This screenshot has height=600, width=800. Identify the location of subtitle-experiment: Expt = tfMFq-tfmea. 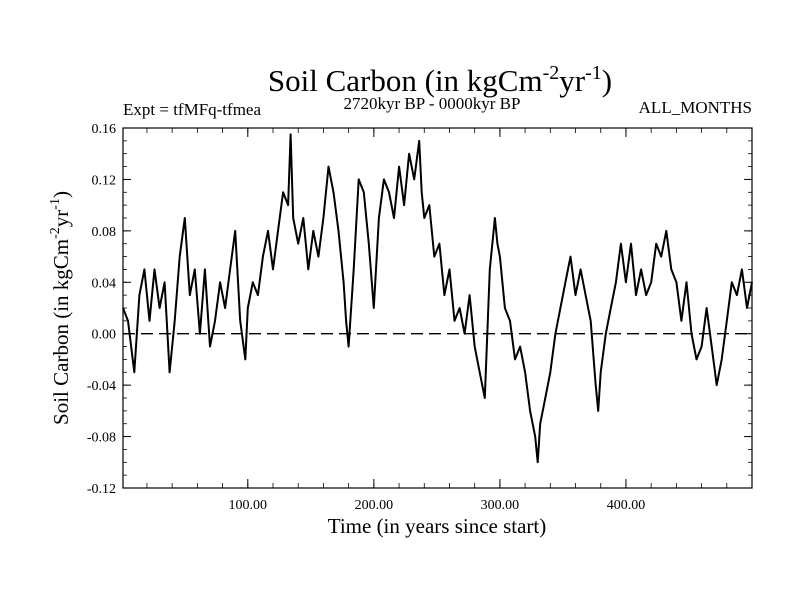
(192, 109).